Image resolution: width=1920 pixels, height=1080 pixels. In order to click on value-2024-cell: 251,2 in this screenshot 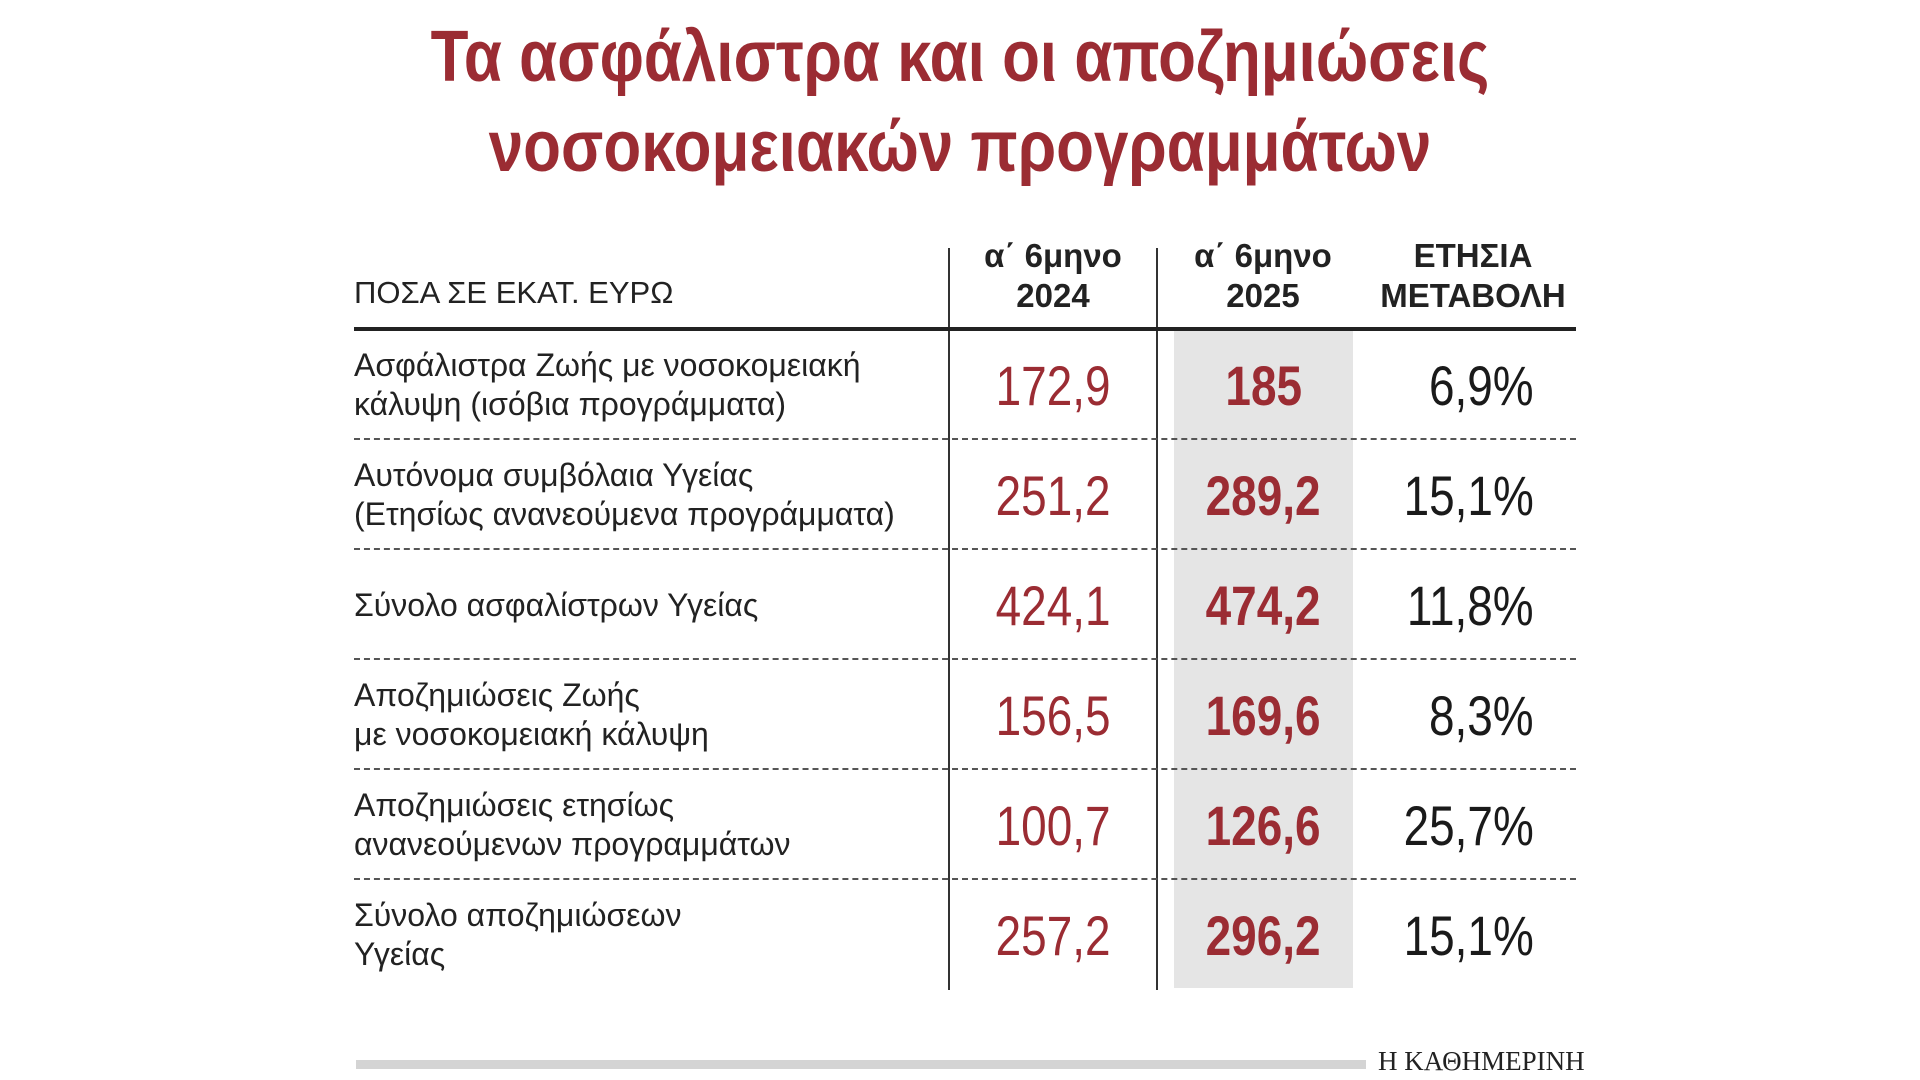, I will do `click(1053, 495)`.